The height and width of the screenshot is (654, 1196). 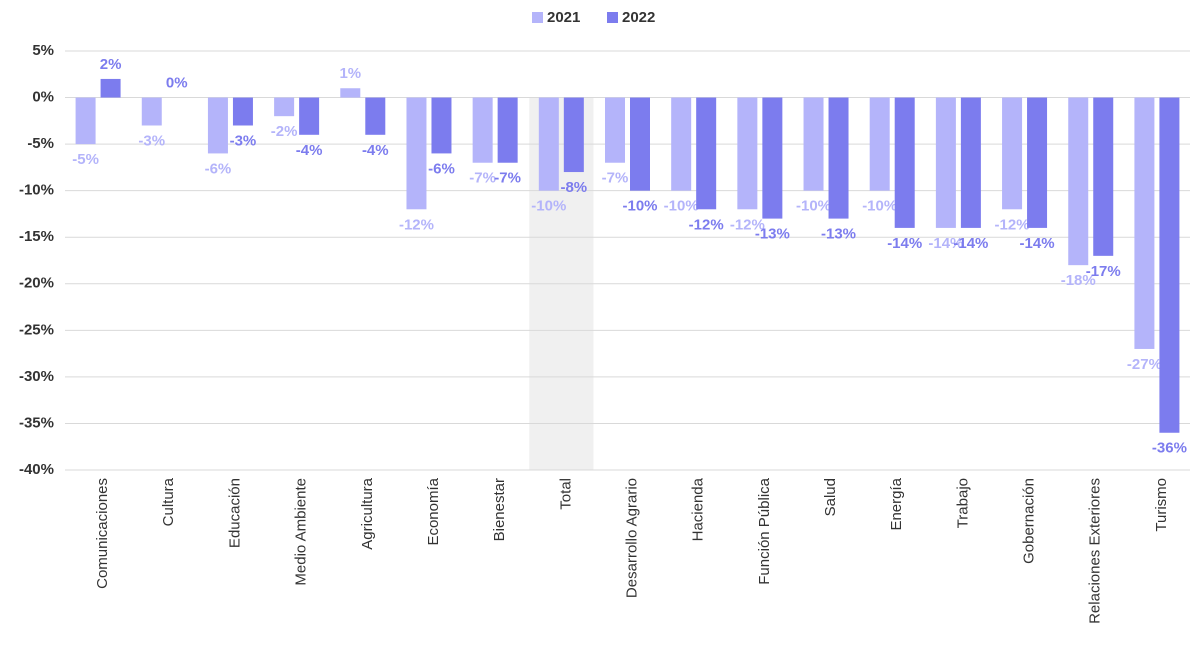 What do you see at coordinates (43, 50) in the screenshot?
I see `y-tick-label: 5%` at bounding box center [43, 50].